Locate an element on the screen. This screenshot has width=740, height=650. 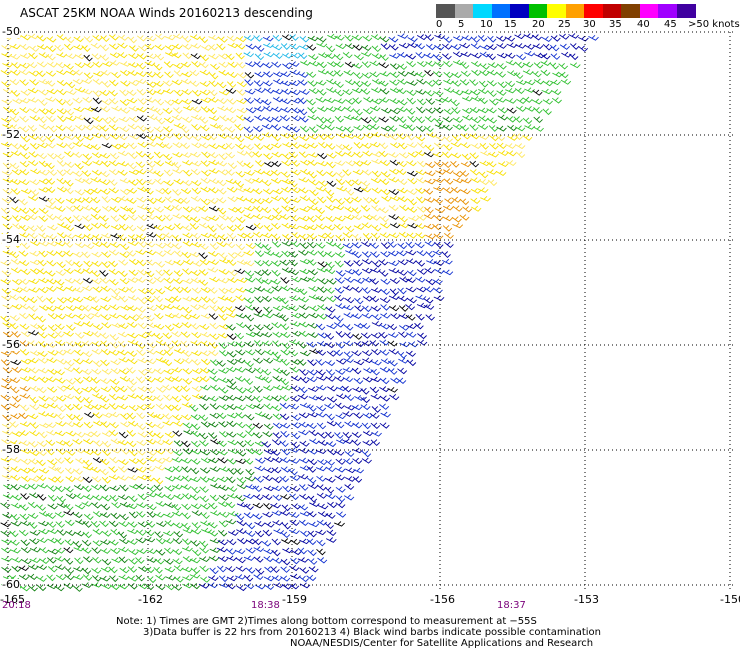
colorbar-swatch is located at coordinates (649, 11).